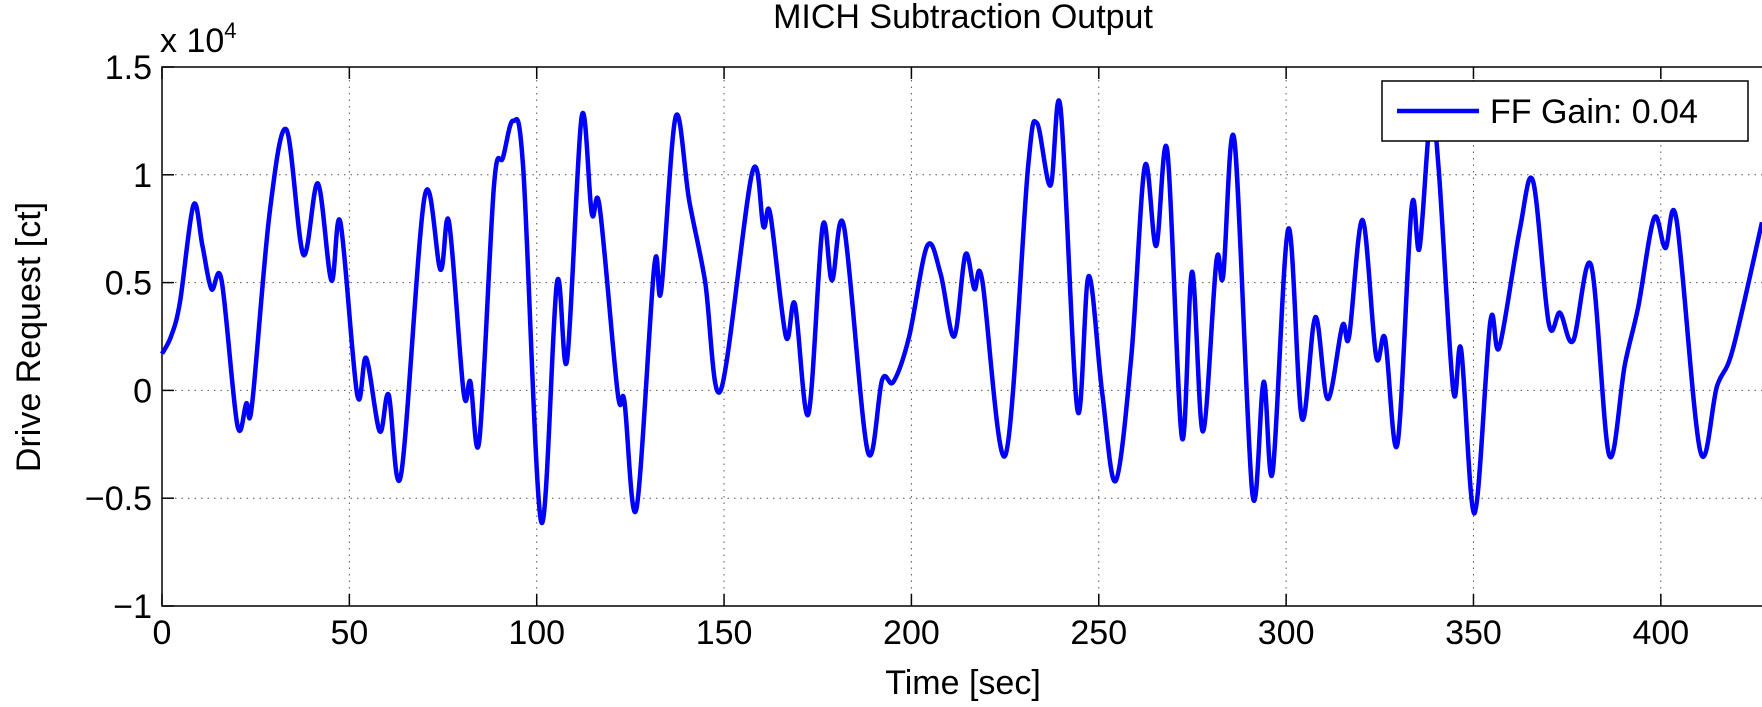  Describe the element at coordinates (118, 499) in the screenshot. I see `y-tick-label: −0.5` at that location.